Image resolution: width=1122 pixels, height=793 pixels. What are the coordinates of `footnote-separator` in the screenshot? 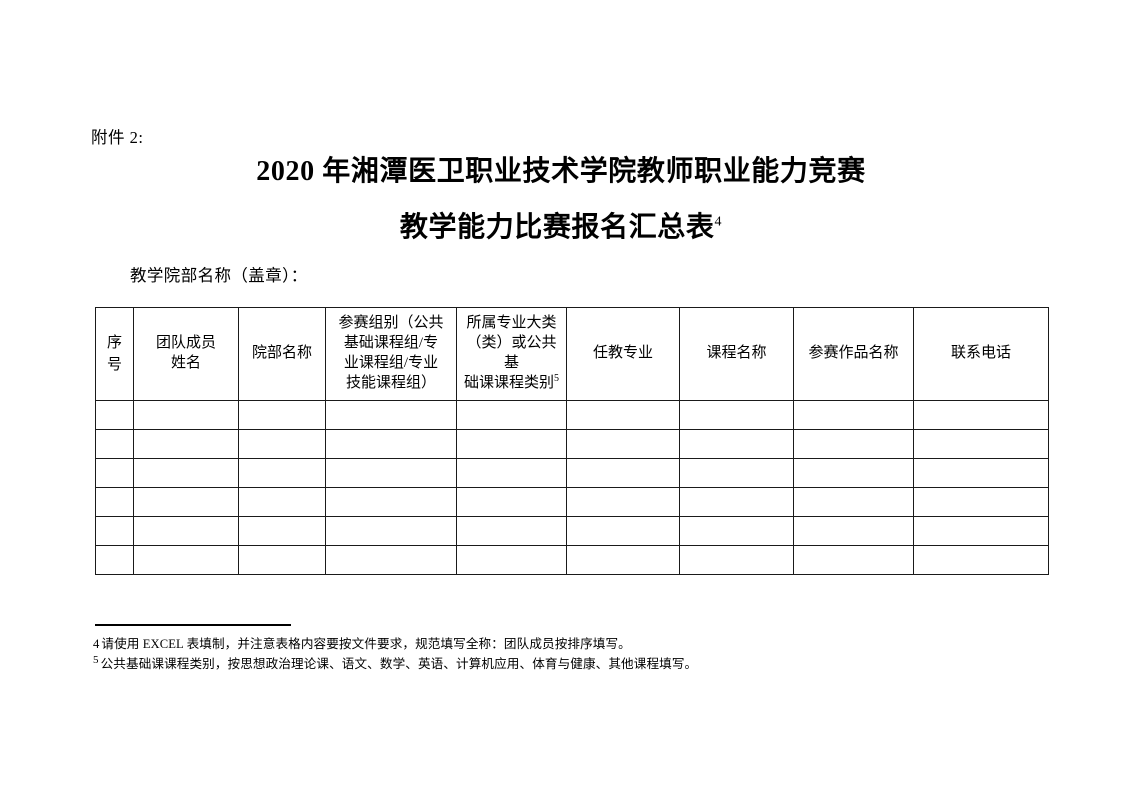 It's located at (193, 625).